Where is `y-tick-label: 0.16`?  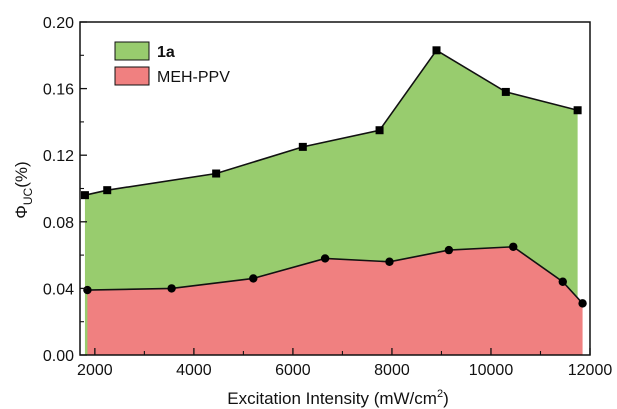
y-tick-label: 0.16 is located at coordinates (58, 90).